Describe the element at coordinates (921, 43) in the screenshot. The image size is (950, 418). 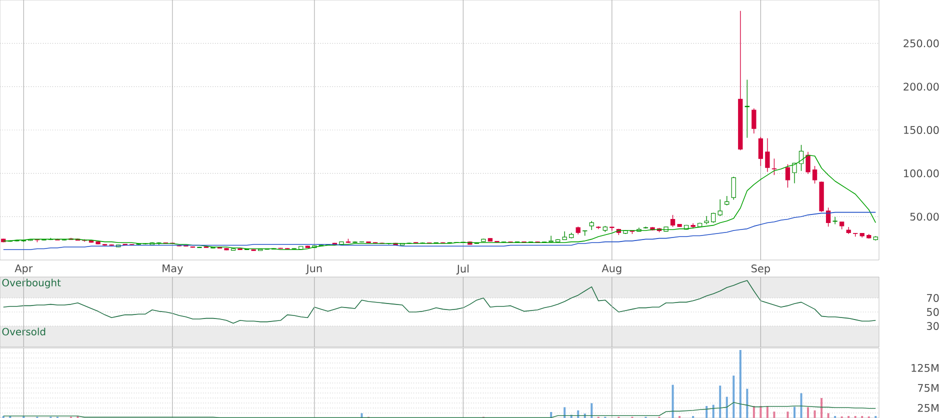
I see `y-tick-label: 250.00` at that location.